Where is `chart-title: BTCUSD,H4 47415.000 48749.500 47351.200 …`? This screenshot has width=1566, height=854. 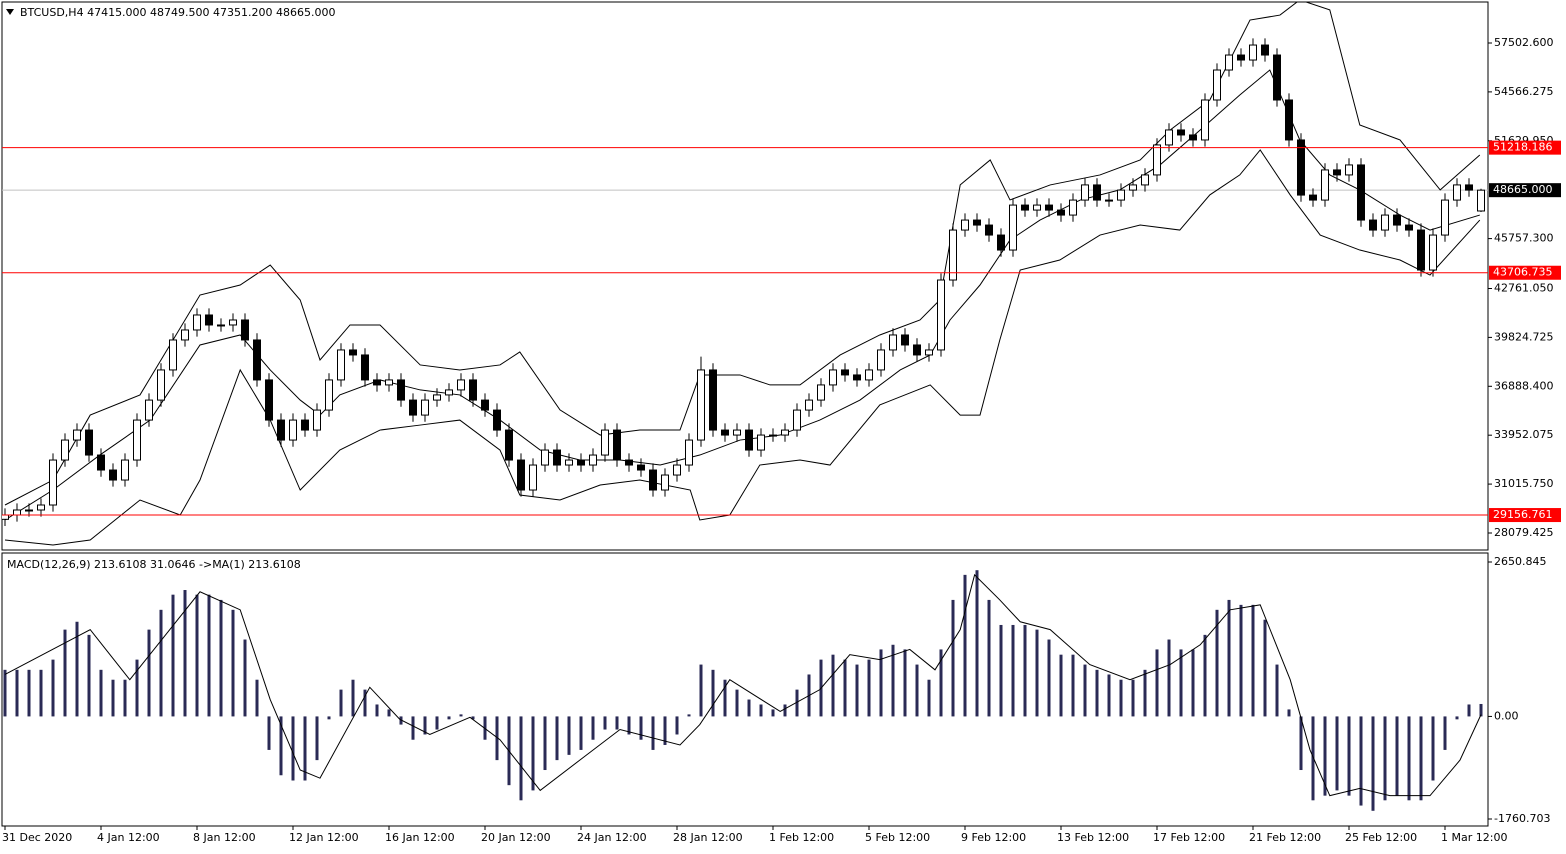 chart-title: BTCUSD,H4 47415.000 48749.500 47351.200 … is located at coordinates (178, 12).